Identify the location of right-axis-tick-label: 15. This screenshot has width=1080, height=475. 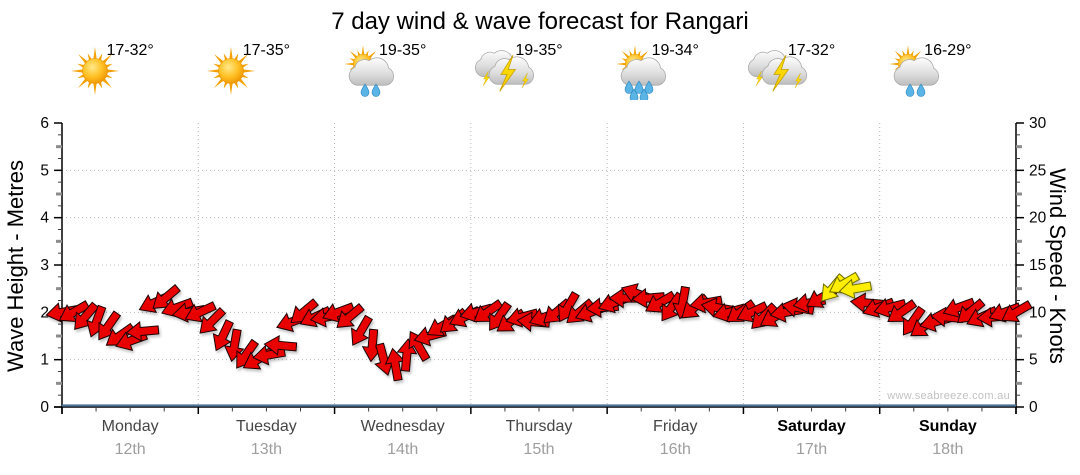
(1037, 265).